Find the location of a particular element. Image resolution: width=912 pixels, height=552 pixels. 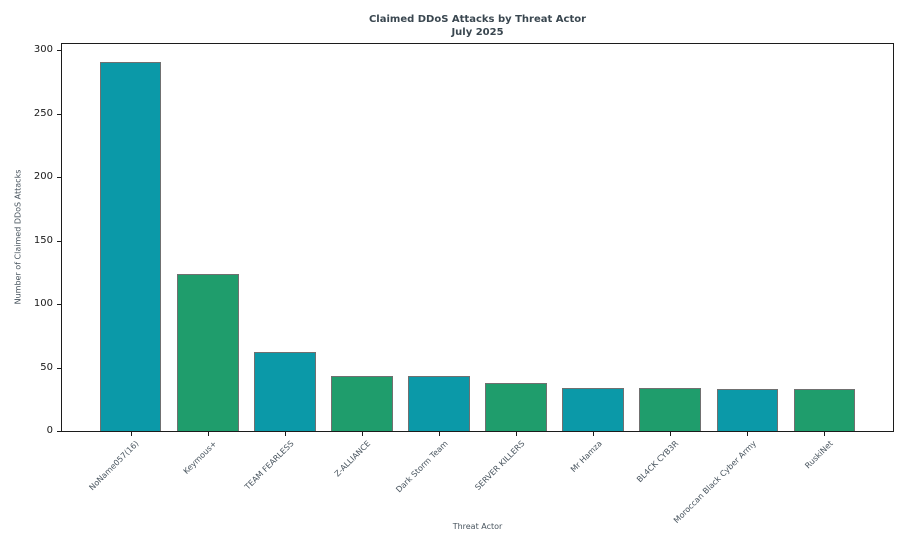

x-tick-label: RuskiNet is located at coordinates (819, 455).